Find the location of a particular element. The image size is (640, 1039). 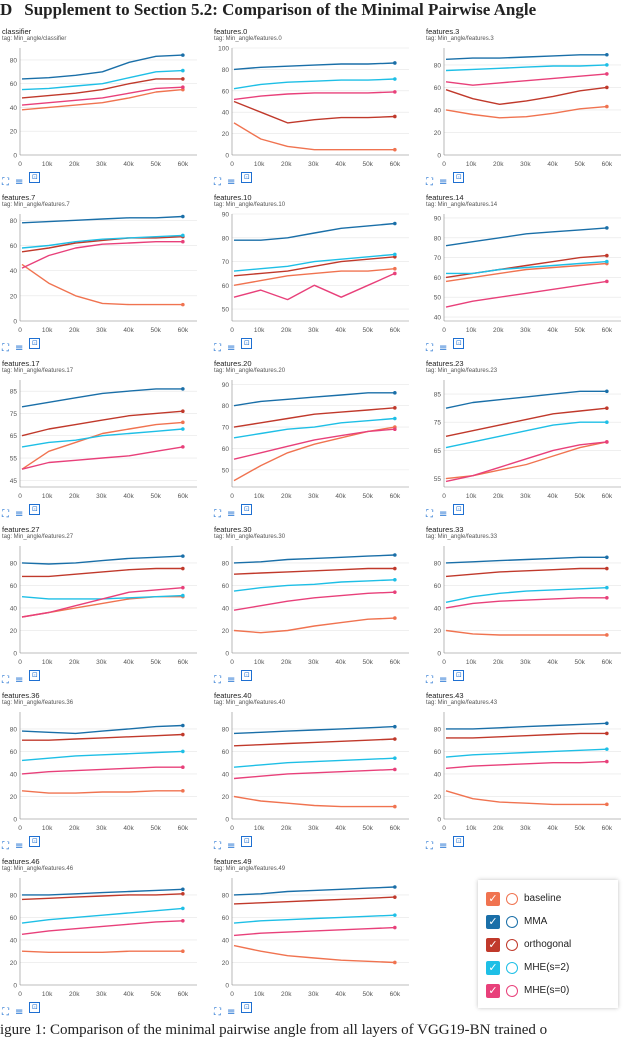

x-tick-label: 60k is located at coordinates (395, 496).